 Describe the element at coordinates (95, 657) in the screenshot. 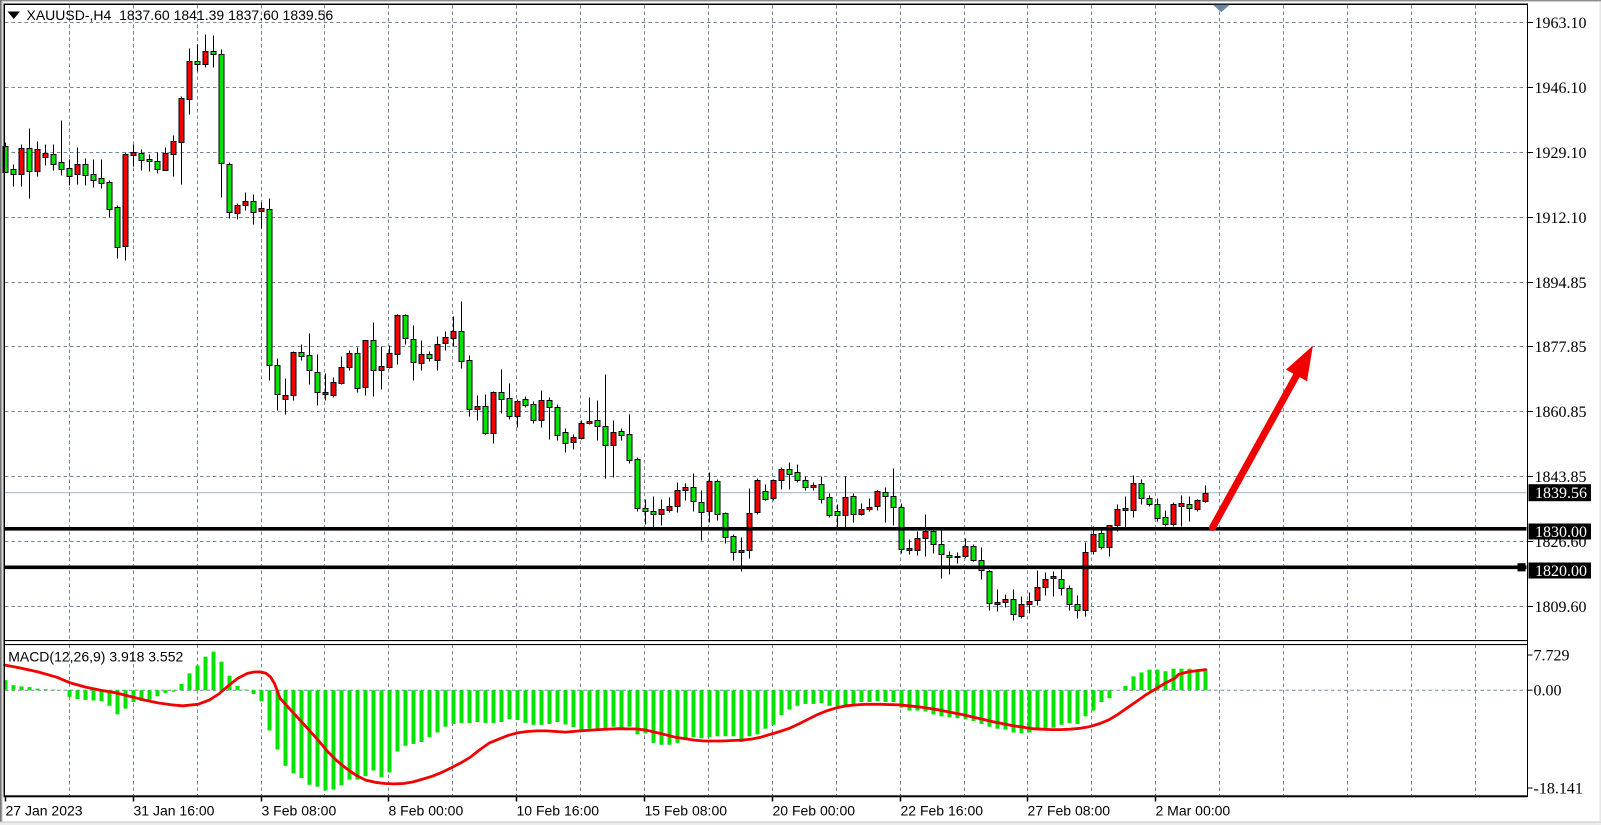

I see `svg-text: MACD(12,26,9) 3.918 3.552` at that location.